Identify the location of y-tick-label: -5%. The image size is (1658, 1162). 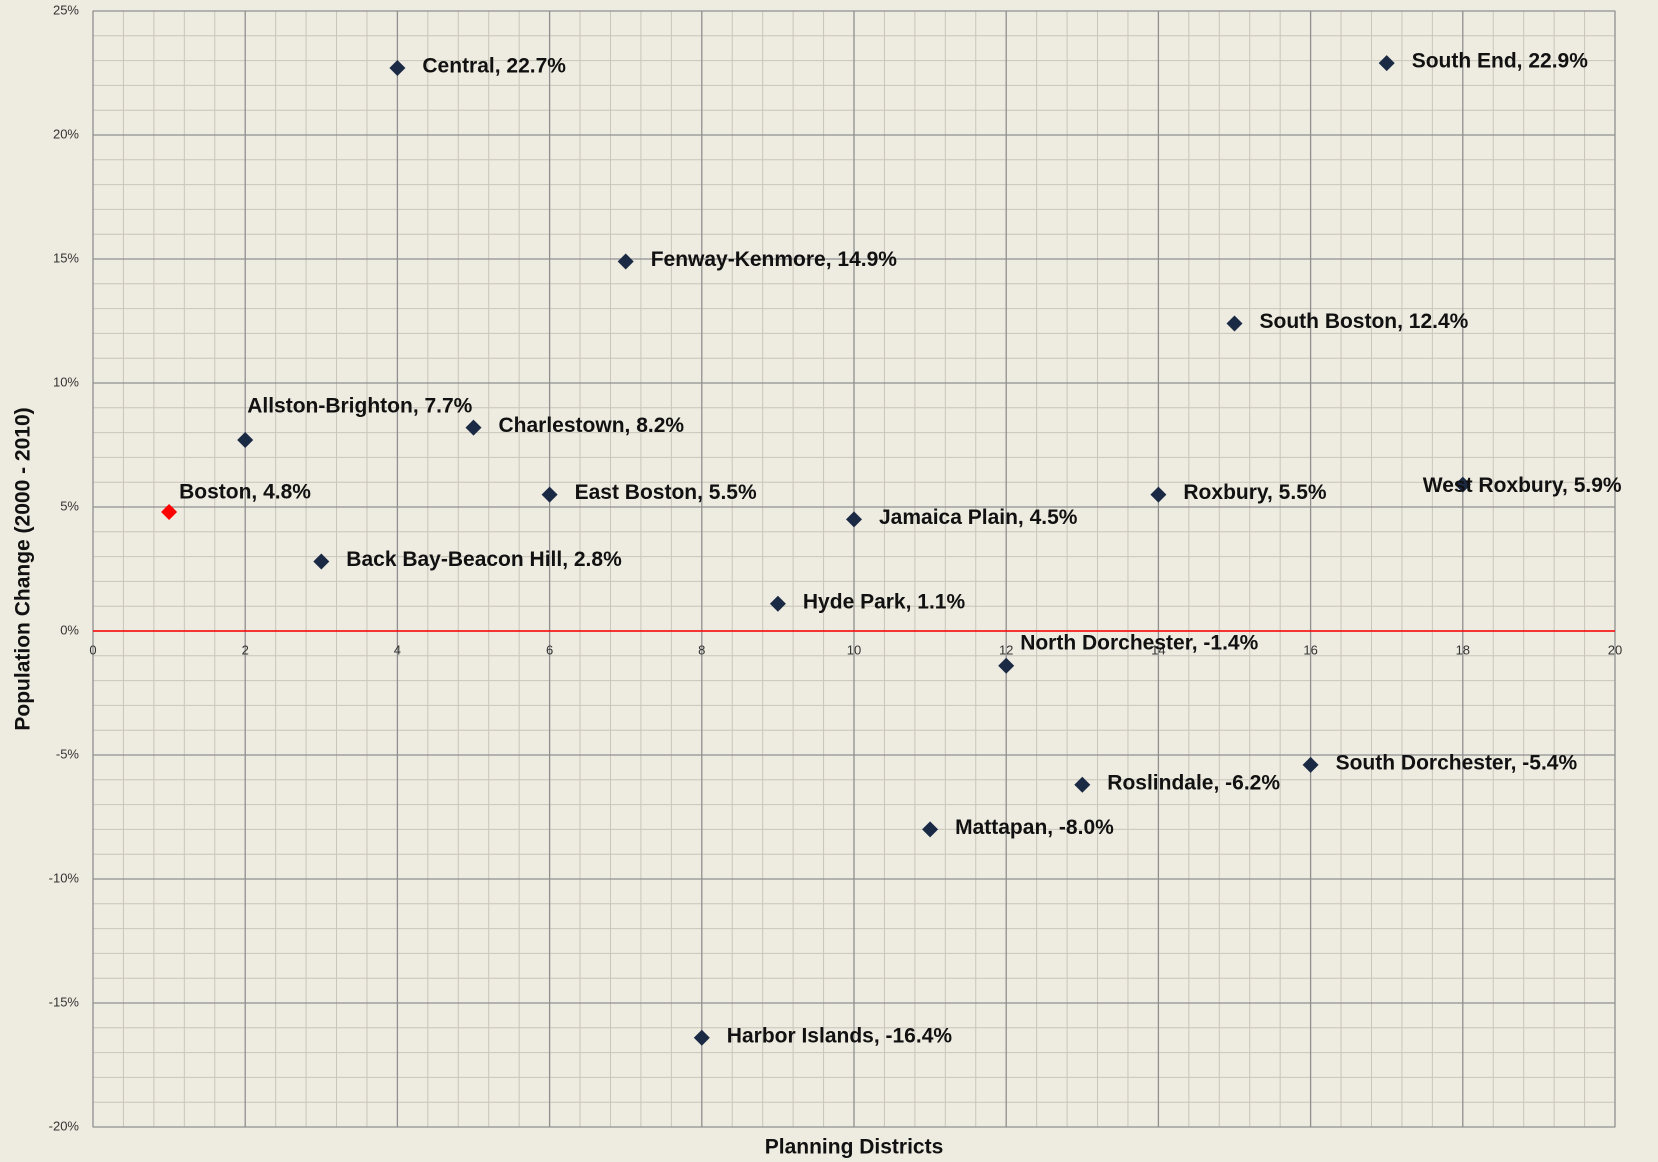
(68, 753).